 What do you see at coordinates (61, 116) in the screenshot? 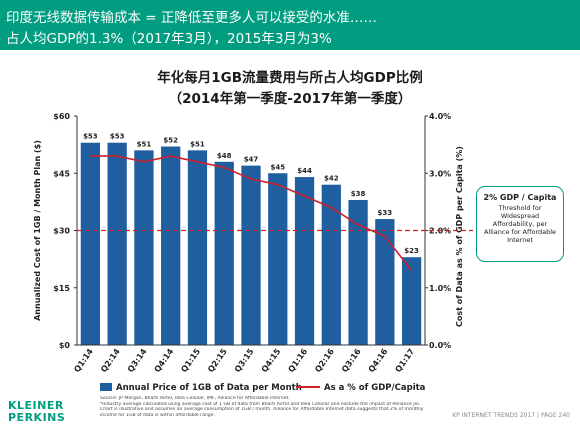
I see `y-tick-label: $60` at bounding box center [61, 116].